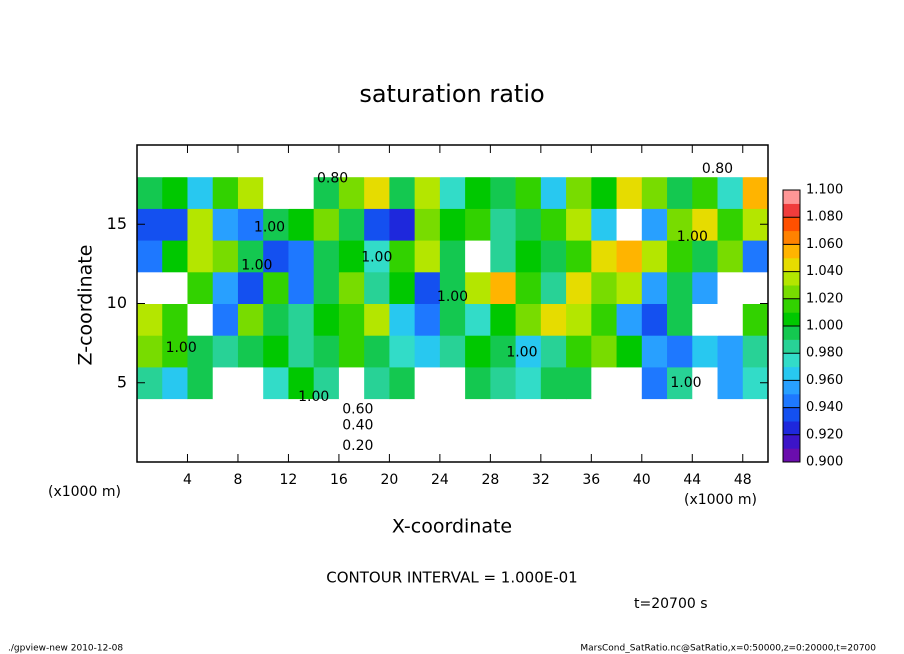 The image size is (904, 654). What do you see at coordinates (671, 604) in the screenshot?
I see `time-label: t=20700 s` at bounding box center [671, 604].